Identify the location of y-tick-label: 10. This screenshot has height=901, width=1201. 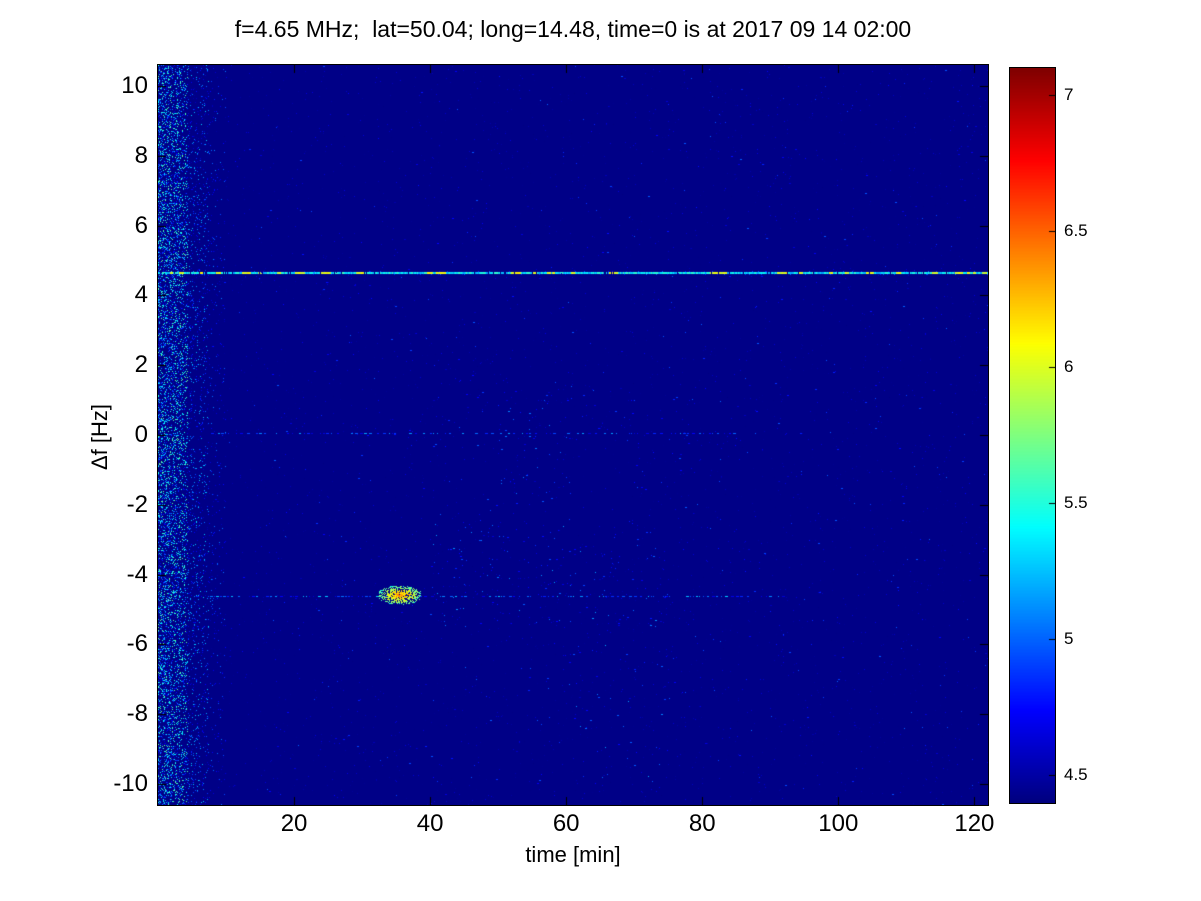
(134, 85).